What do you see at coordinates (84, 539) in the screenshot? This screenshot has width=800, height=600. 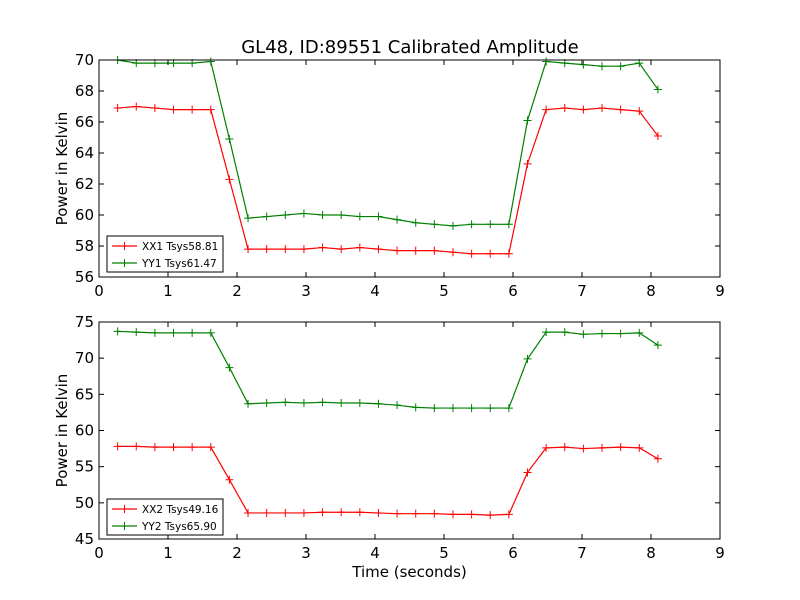 I see `y-tick-label: 45` at bounding box center [84, 539].